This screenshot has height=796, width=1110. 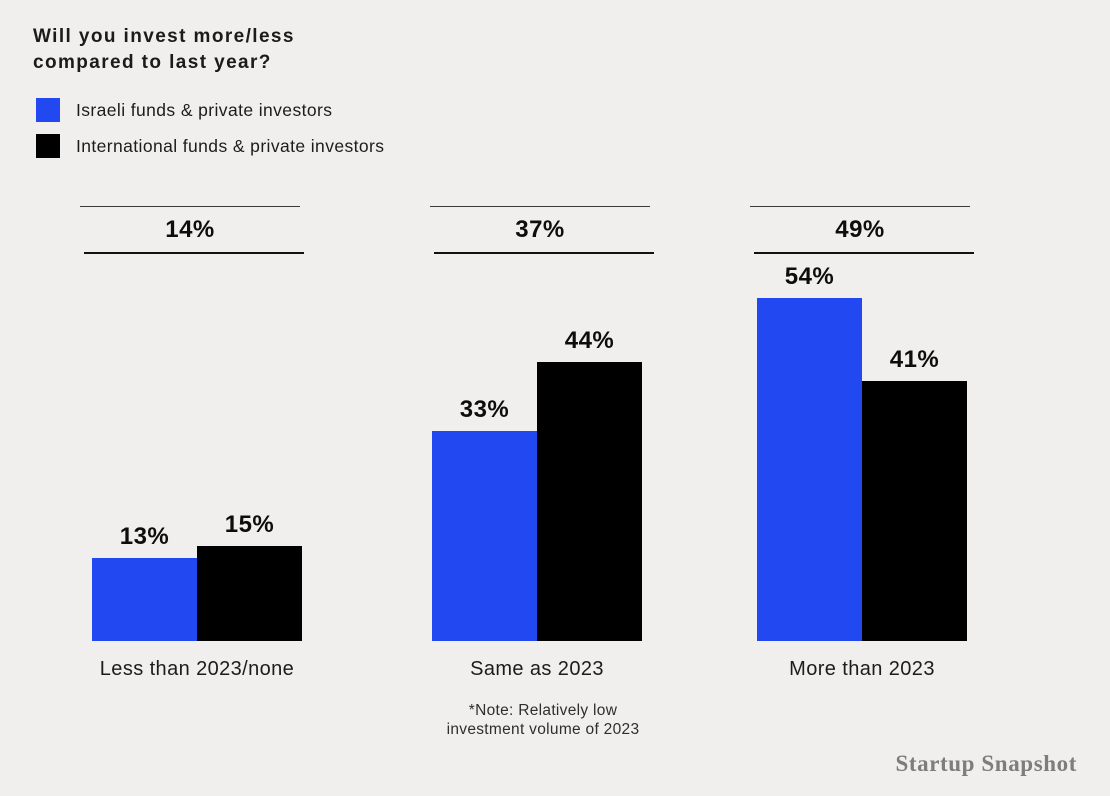 I want to click on legend-swatch-international, so click(x=48, y=146).